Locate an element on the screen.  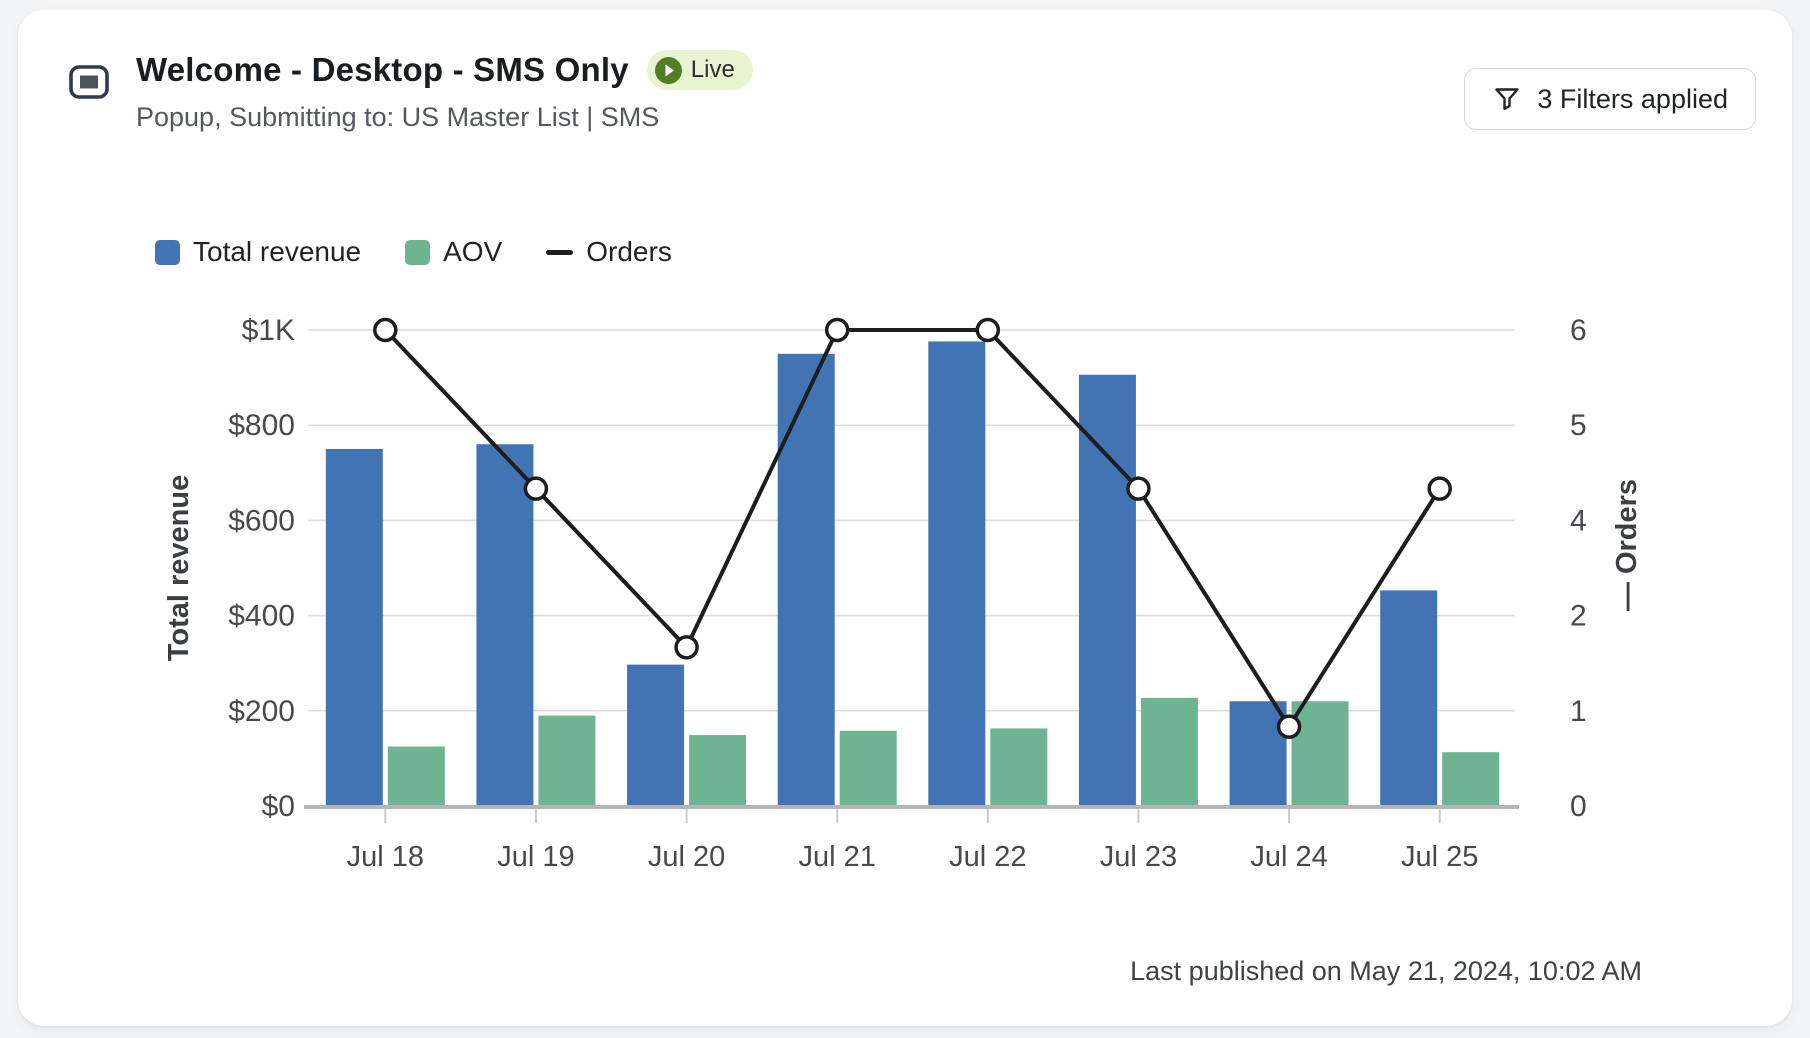
x-axis-label: Jul 19 is located at coordinates (535, 857).